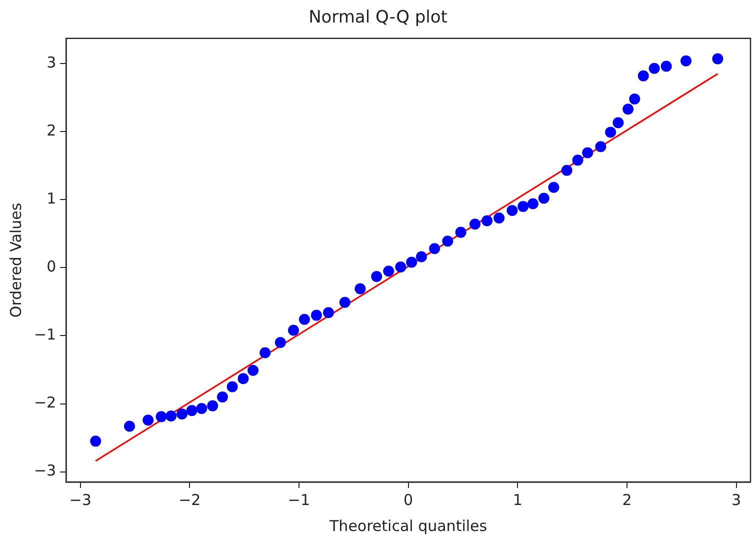 The height and width of the screenshot is (544, 756). What do you see at coordinates (409, 499) in the screenshot?
I see `x-tick-label: 0` at bounding box center [409, 499].